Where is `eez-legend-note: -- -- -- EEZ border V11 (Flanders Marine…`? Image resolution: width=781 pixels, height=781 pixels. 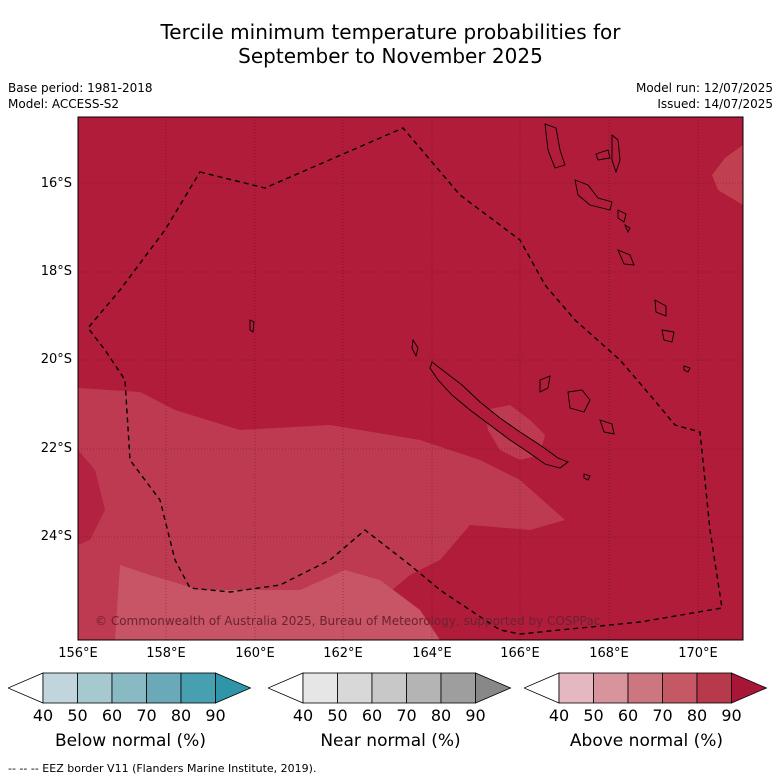
eez-legend-note: -- -- -- EEZ border V11 (Flanders Marine… is located at coordinates (162, 768).